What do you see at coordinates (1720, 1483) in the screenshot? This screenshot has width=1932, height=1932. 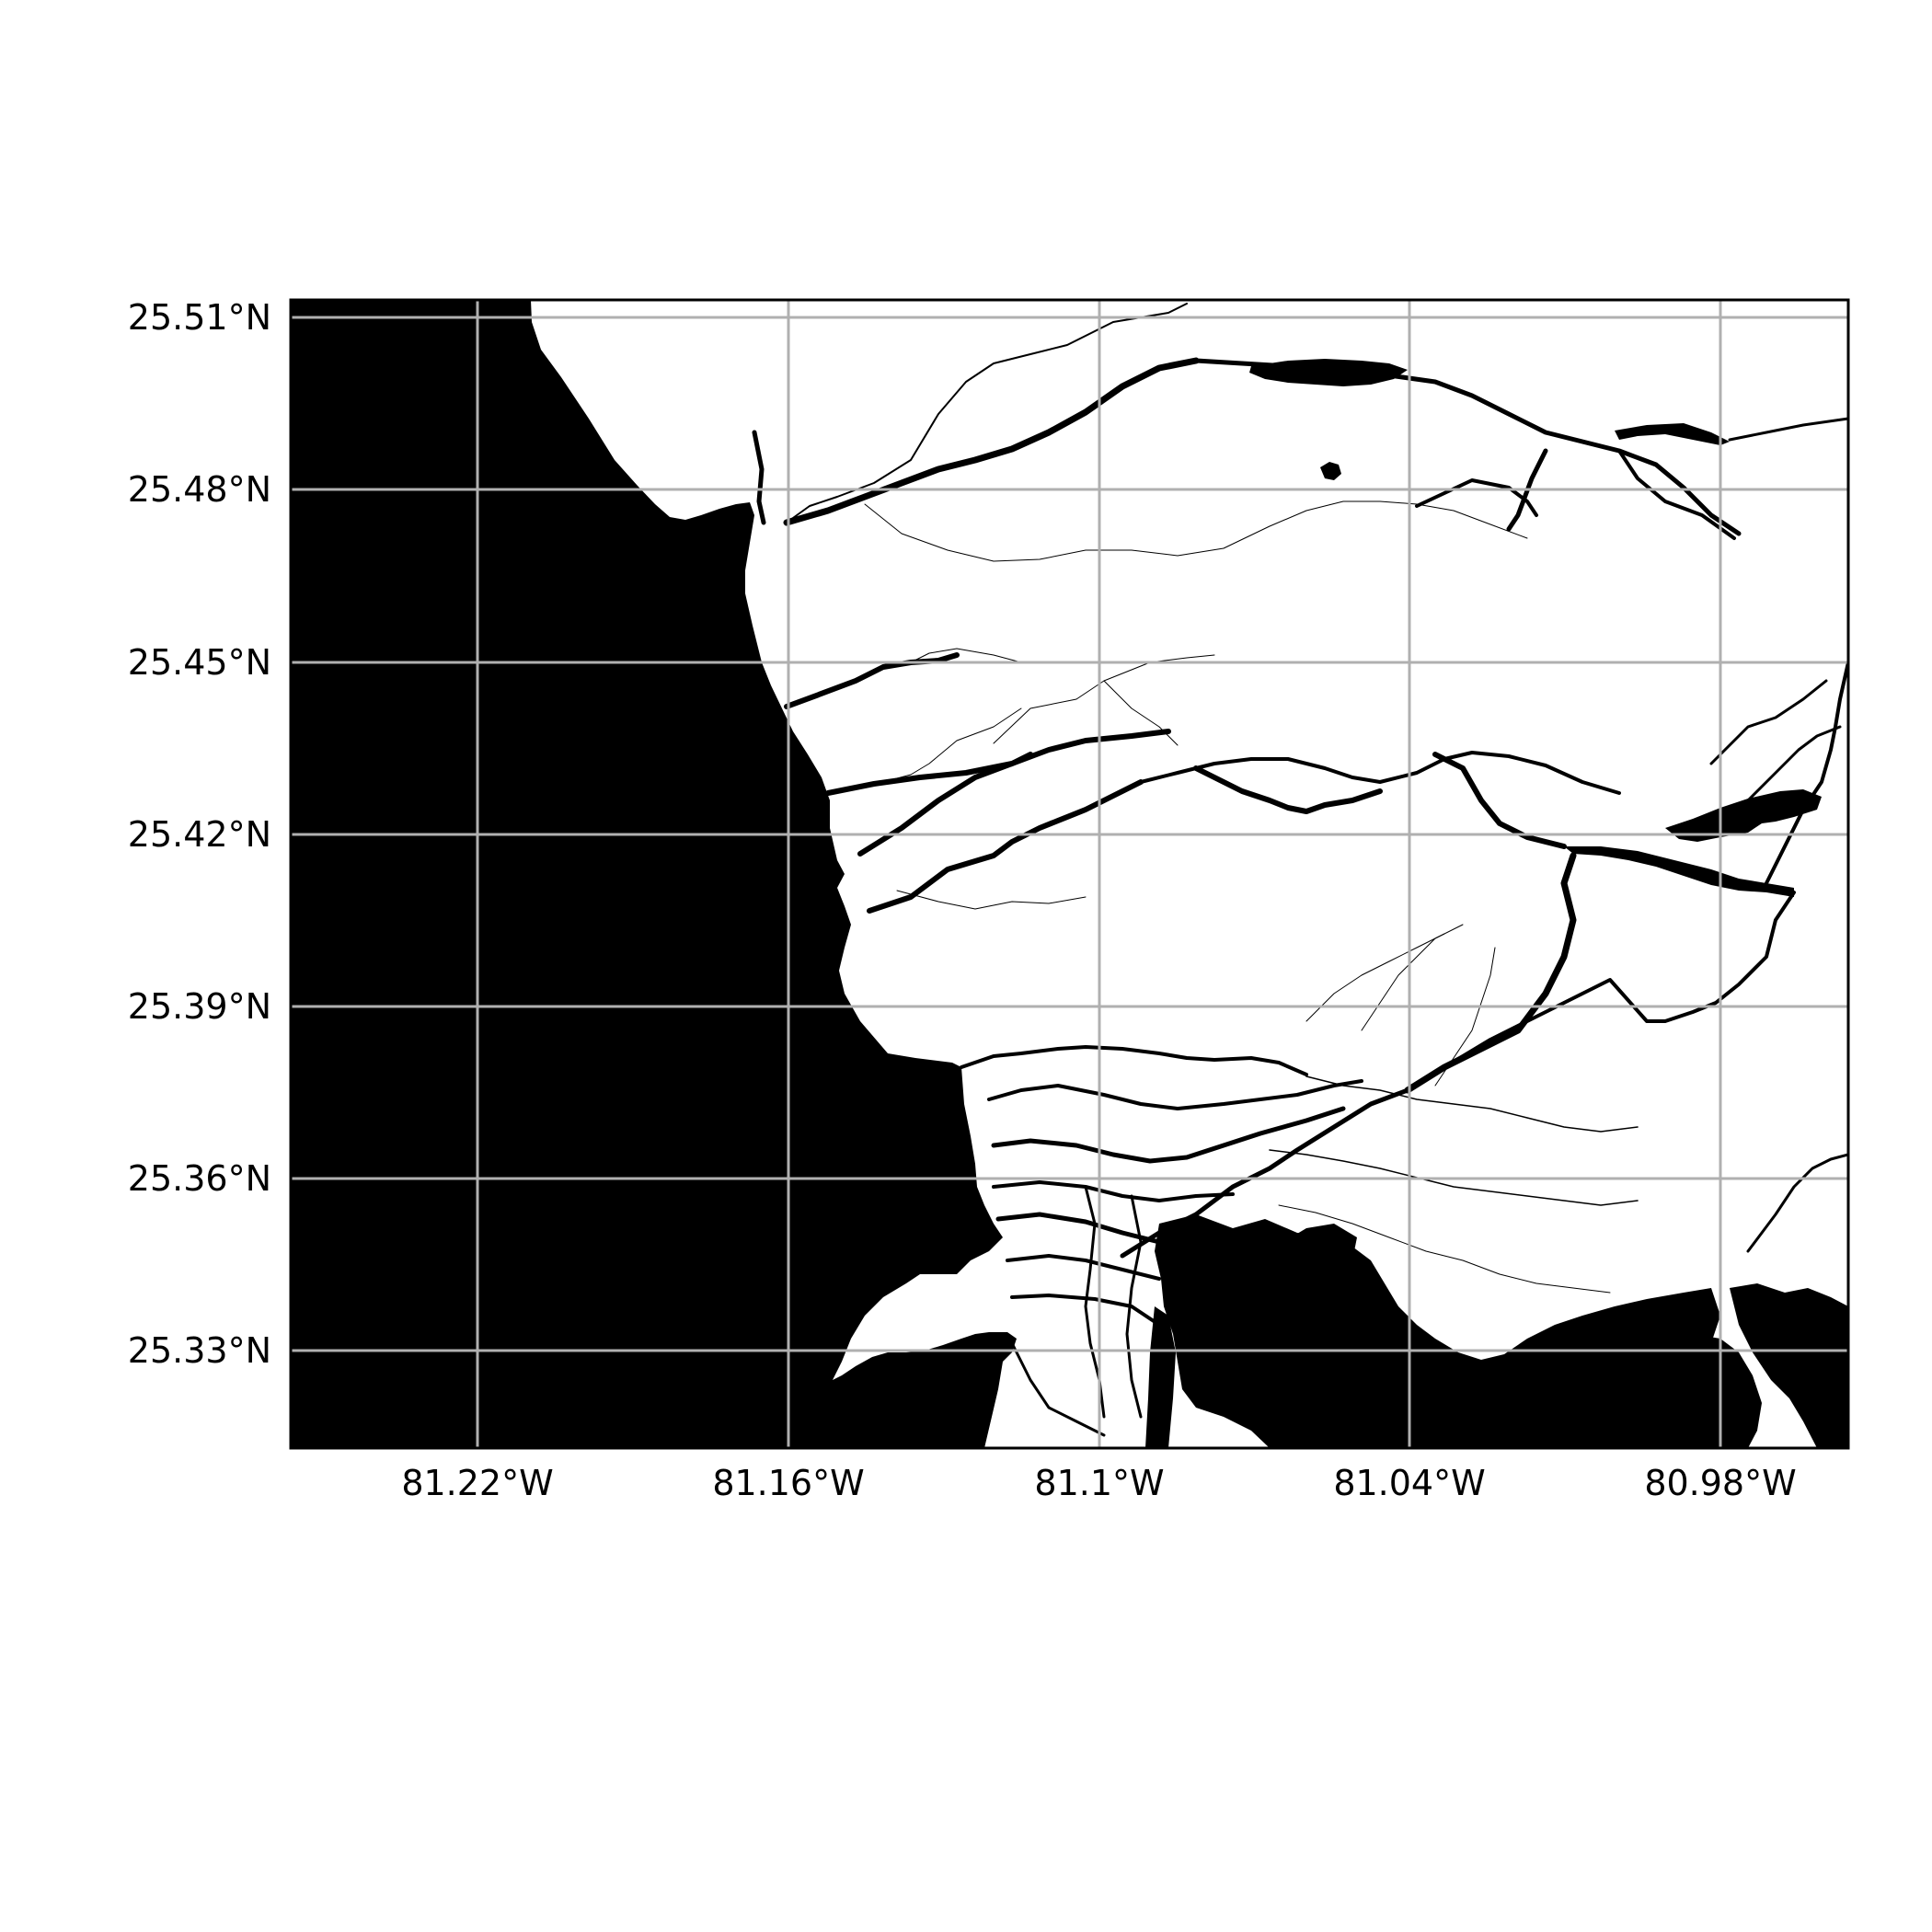 I see `lon-label: 80.98°W` at bounding box center [1720, 1483].